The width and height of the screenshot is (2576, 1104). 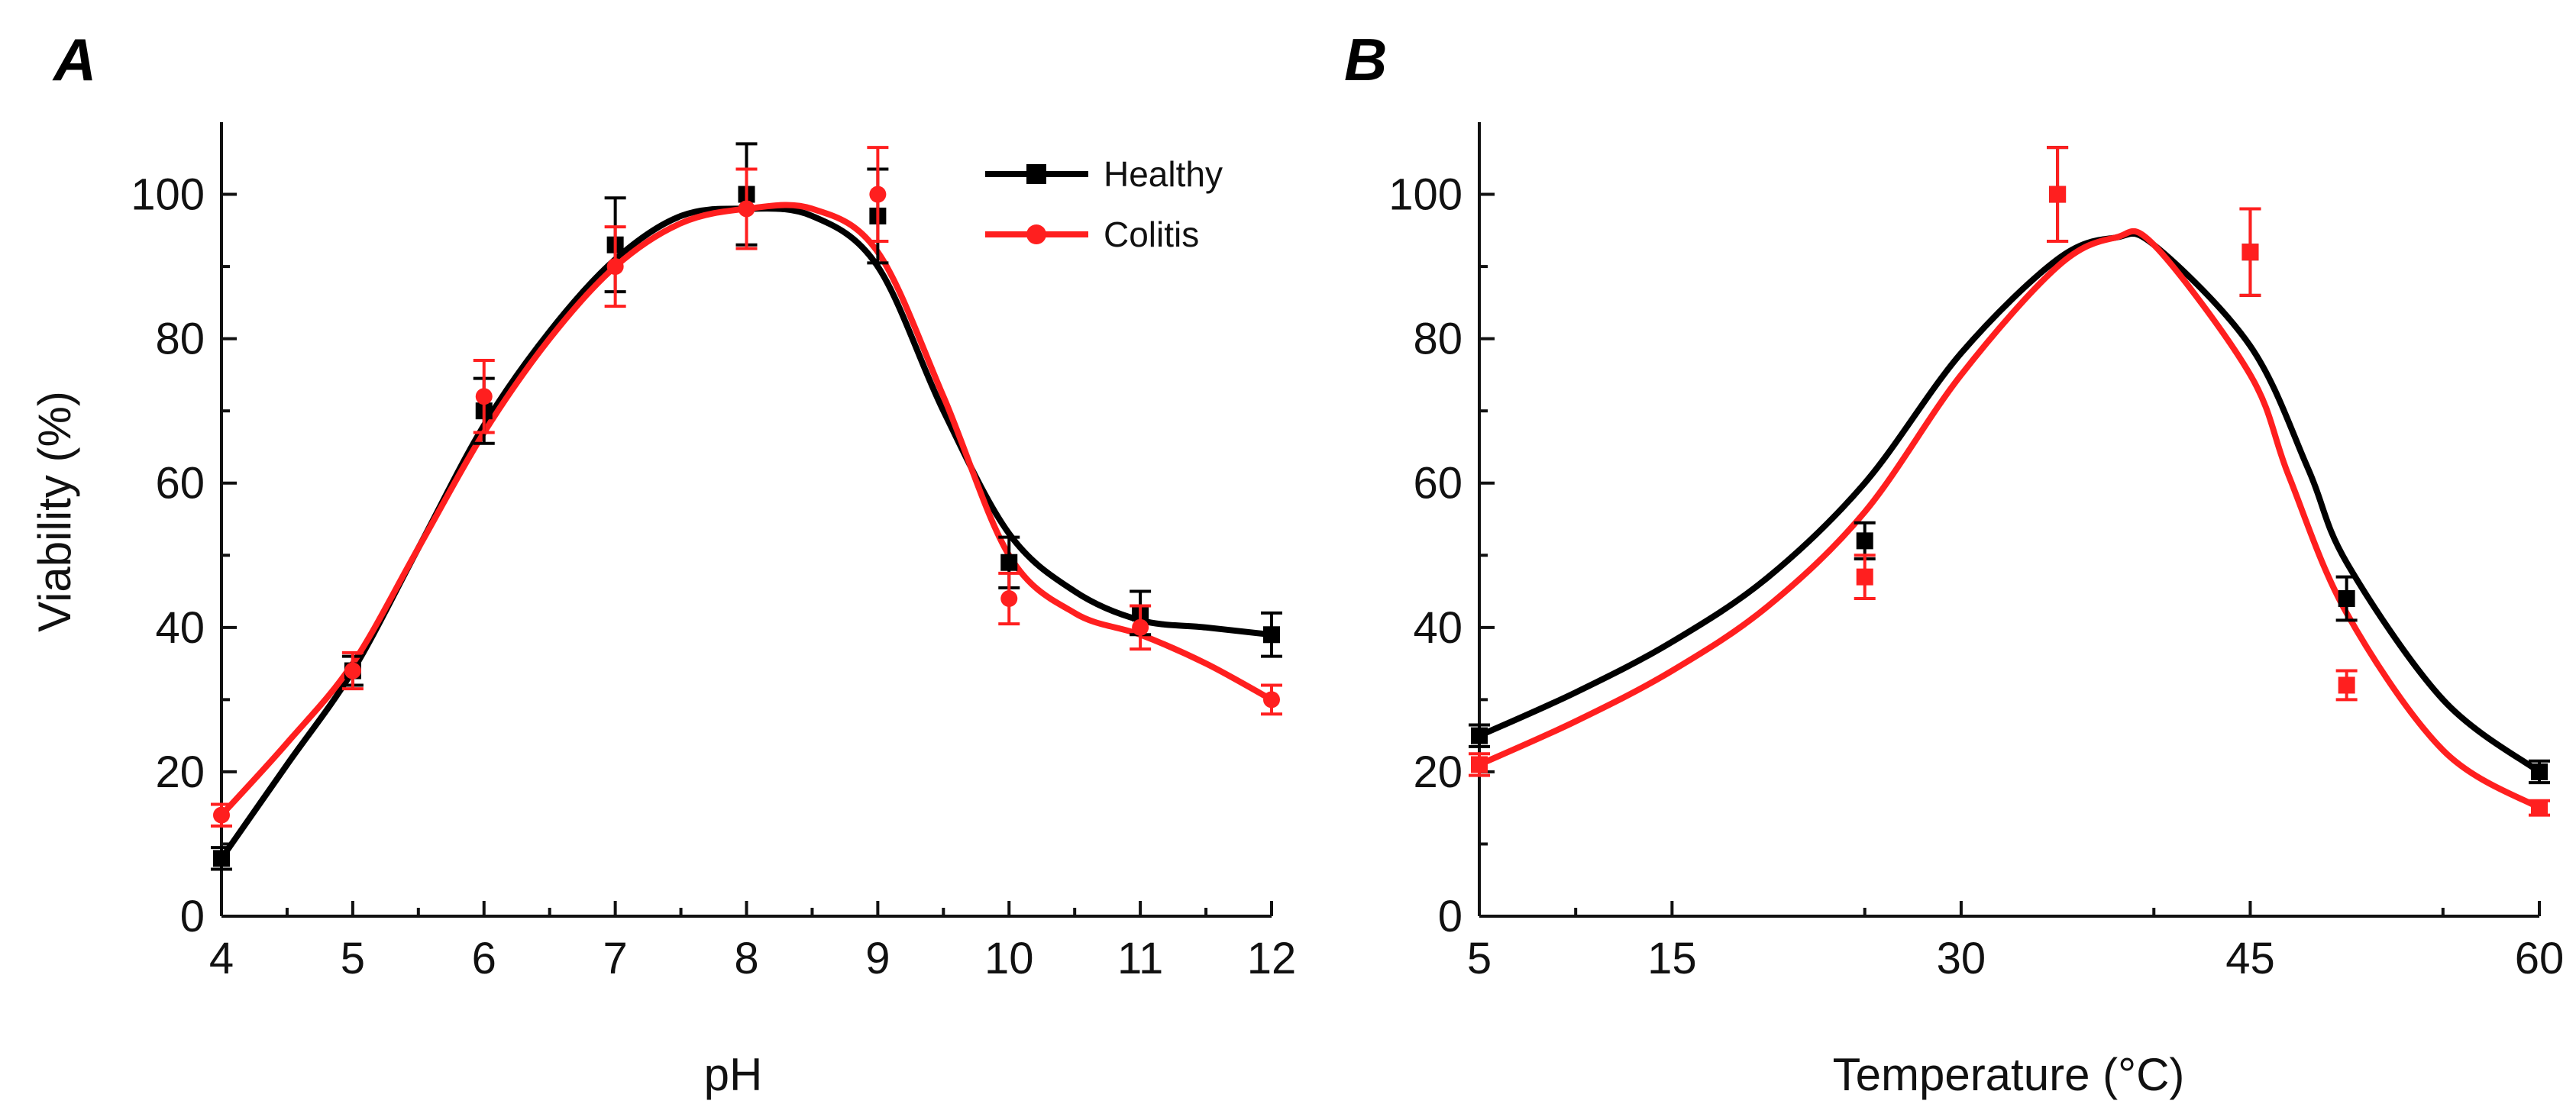 What do you see at coordinates (1036, 174) in the screenshot?
I see `legend-healthy-marker` at bounding box center [1036, 174].